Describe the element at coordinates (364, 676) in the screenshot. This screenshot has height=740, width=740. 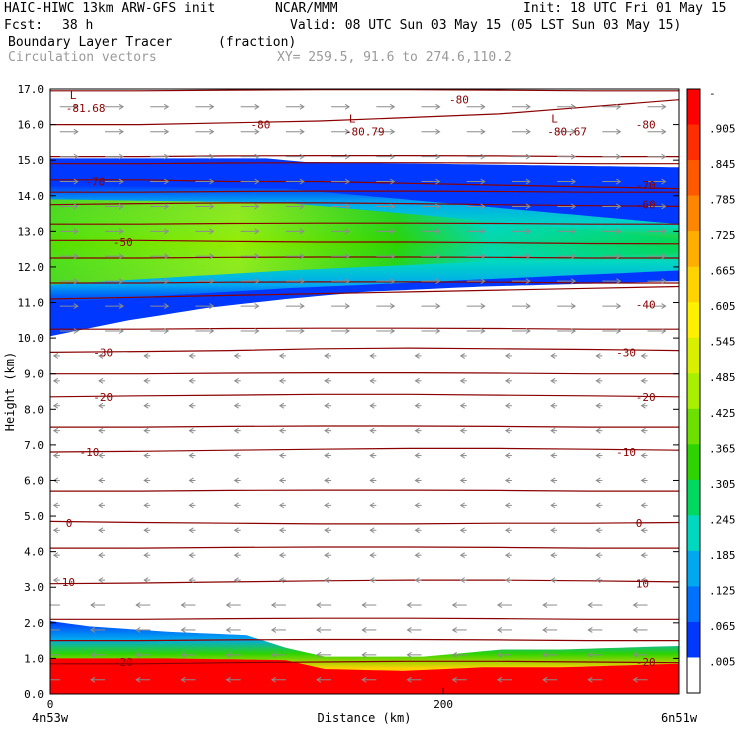
I see `boundary-layer-core` at that location.